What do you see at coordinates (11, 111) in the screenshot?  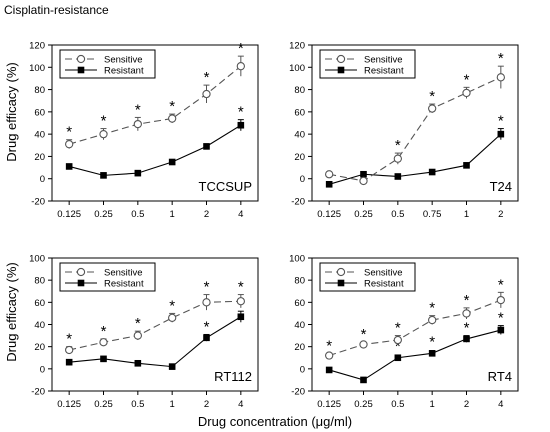 I see `shared-y-axis-label: Drug efficacy (%)` at bounding box center [11, 111].